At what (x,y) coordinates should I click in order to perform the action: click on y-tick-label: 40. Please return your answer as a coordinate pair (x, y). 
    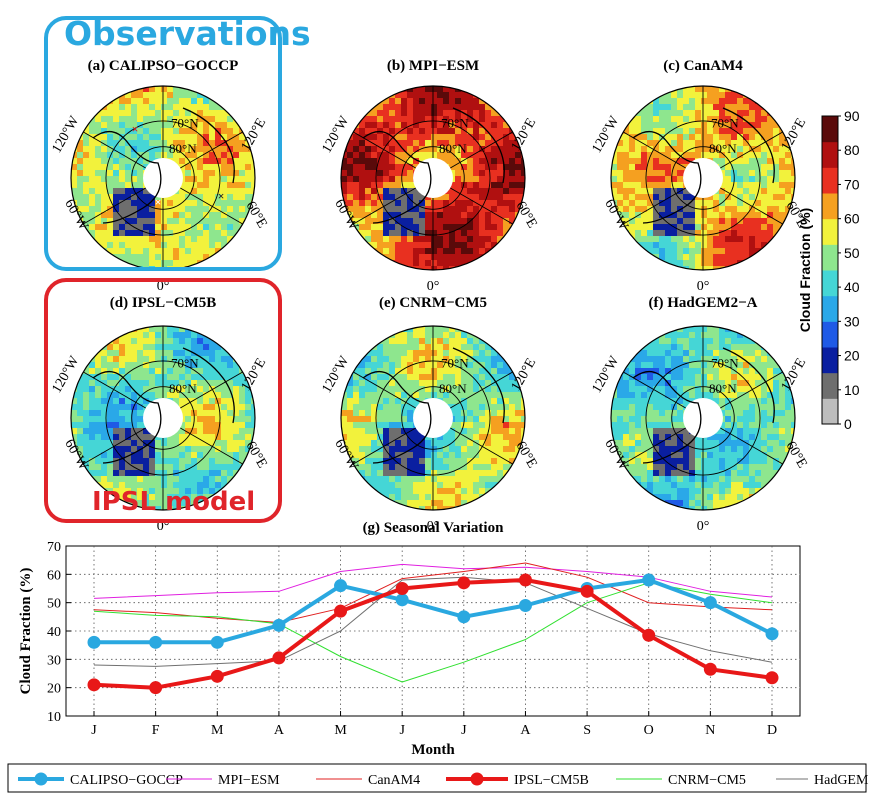
    Looking at the image, I should click on (54, 632).